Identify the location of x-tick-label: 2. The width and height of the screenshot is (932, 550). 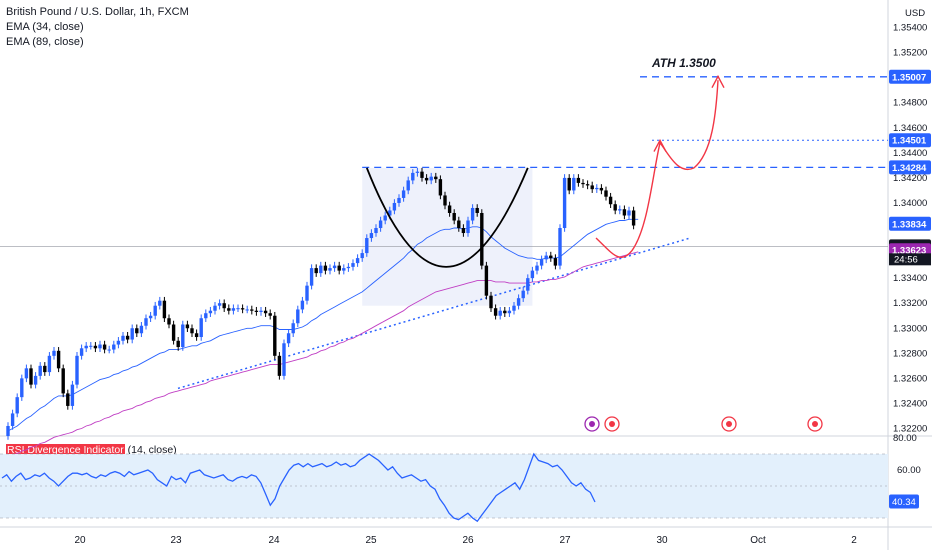
(854, 540).